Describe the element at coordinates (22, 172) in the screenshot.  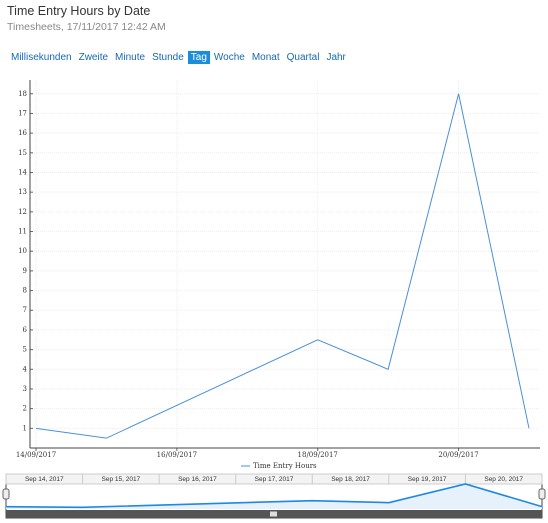
I see `y-tick-label: 14` at that location.